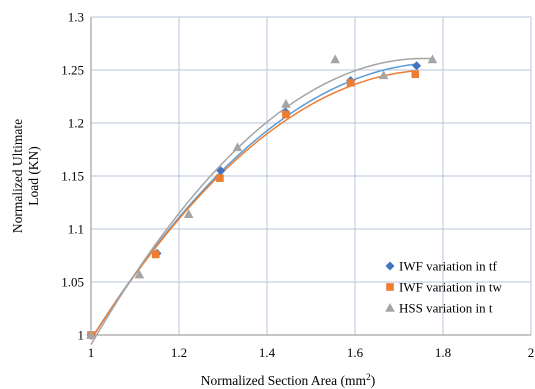 The height and width of the screenshot is (389, 535). I want to click on y-tick-label: 1, so click(81, 335).